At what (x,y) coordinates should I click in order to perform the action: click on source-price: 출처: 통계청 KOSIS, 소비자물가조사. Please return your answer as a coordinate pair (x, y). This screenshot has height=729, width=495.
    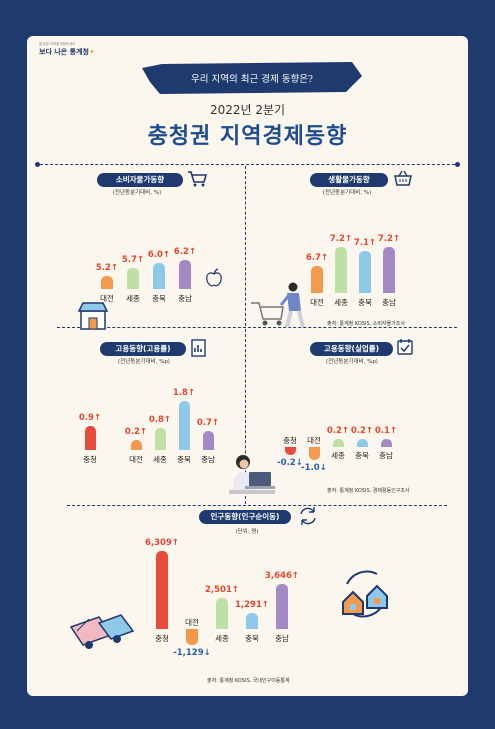
    Looking at the image, I should click on (366, 324).